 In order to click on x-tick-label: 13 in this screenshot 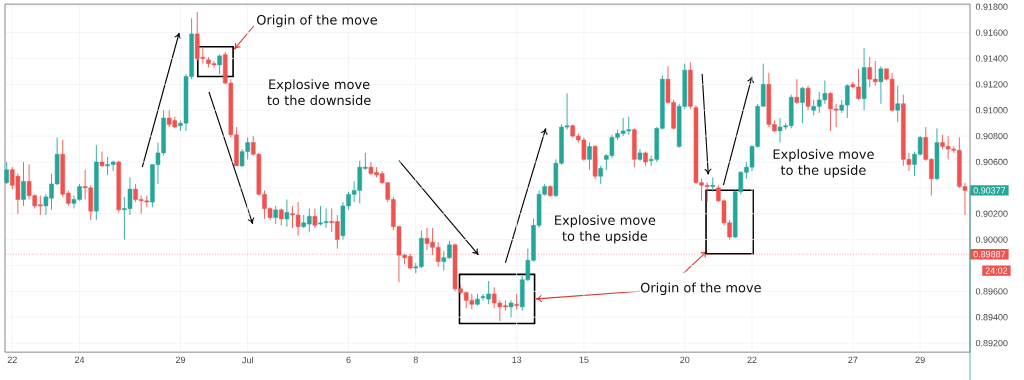, I will do `click(517, 360)`.